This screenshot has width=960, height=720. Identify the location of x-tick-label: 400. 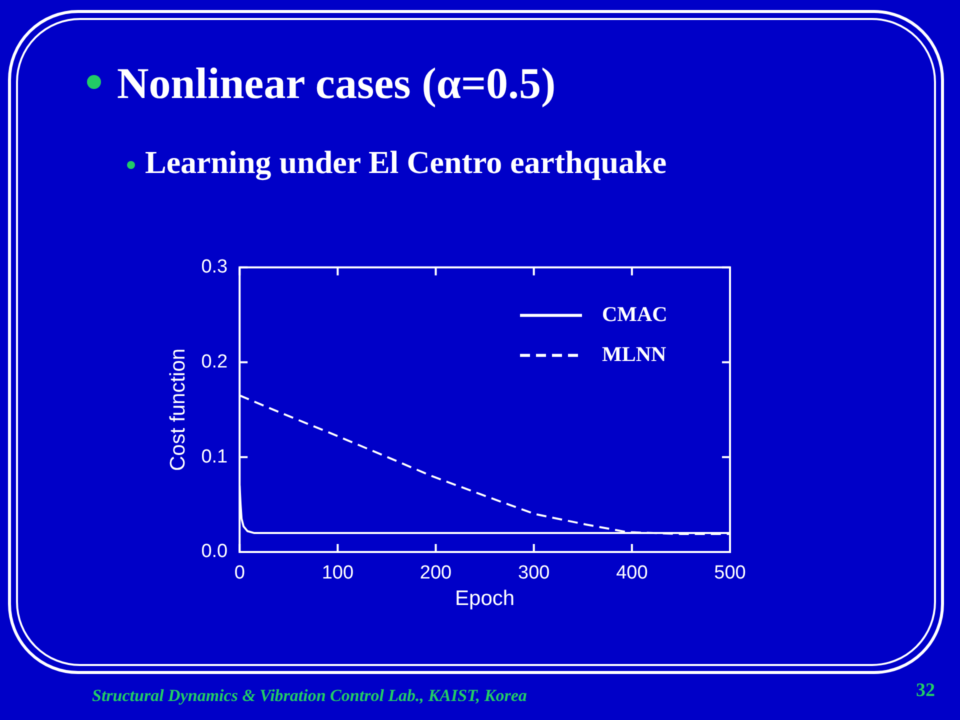
(632, 573).